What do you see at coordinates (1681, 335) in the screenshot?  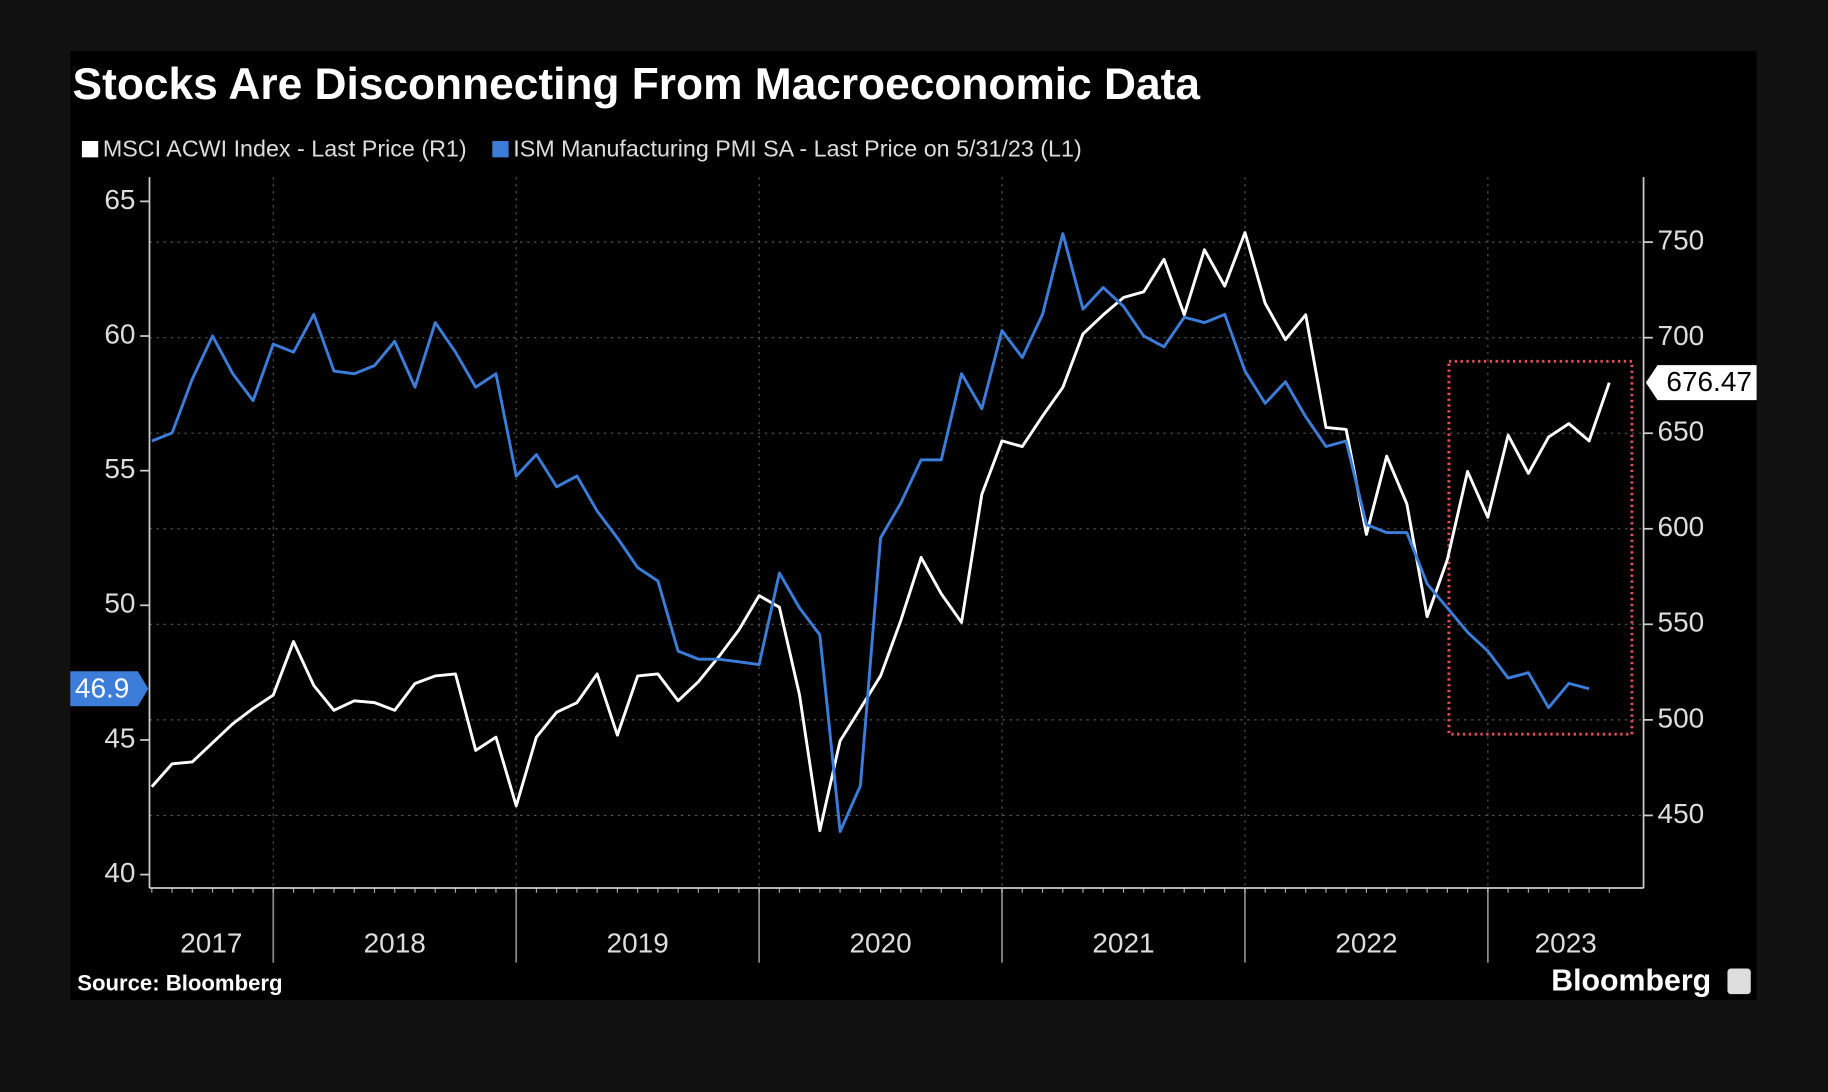 I see `y2-tick-label: 700` at bounding box center [1681, 335].